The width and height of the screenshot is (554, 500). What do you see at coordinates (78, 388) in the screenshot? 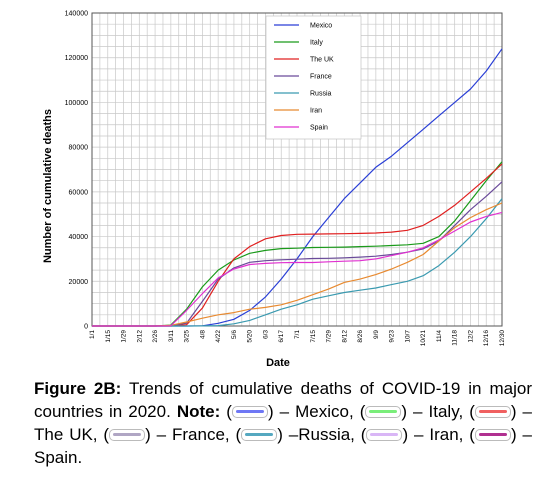
I see `figure-label: Figure 2B:` at bounding box center [78, 388].